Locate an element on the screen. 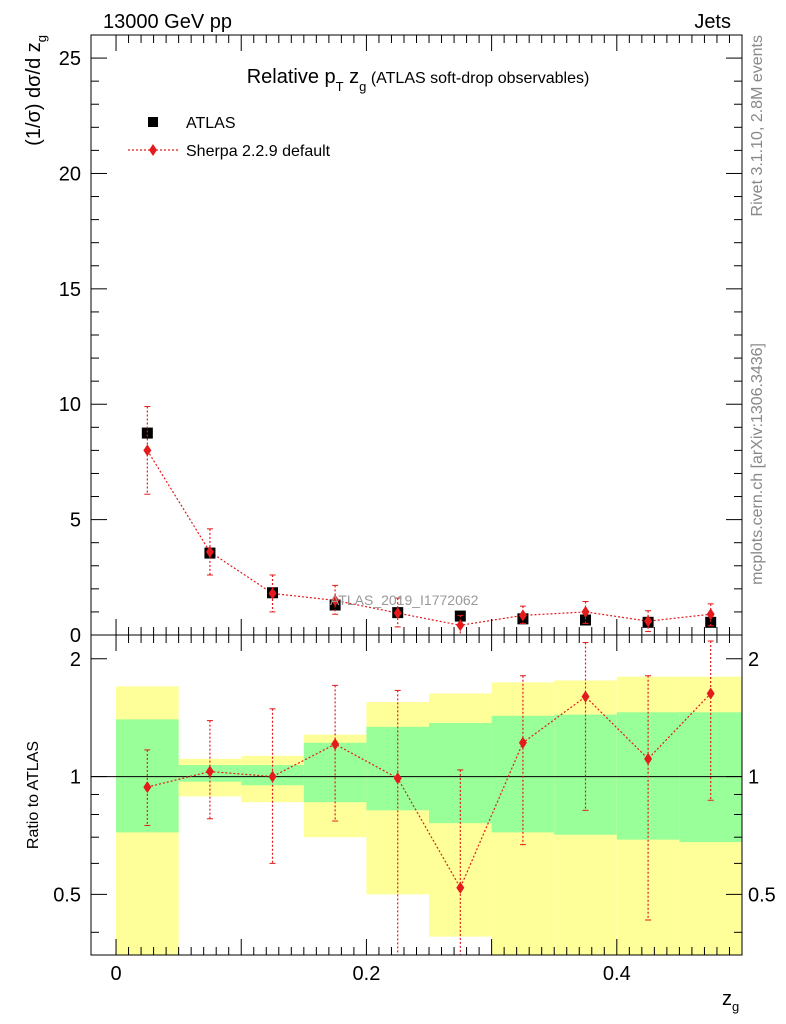 The image size is (786, 1024). ratio-xtick-label-1: 0.2 is located at coordinates (367, 974).